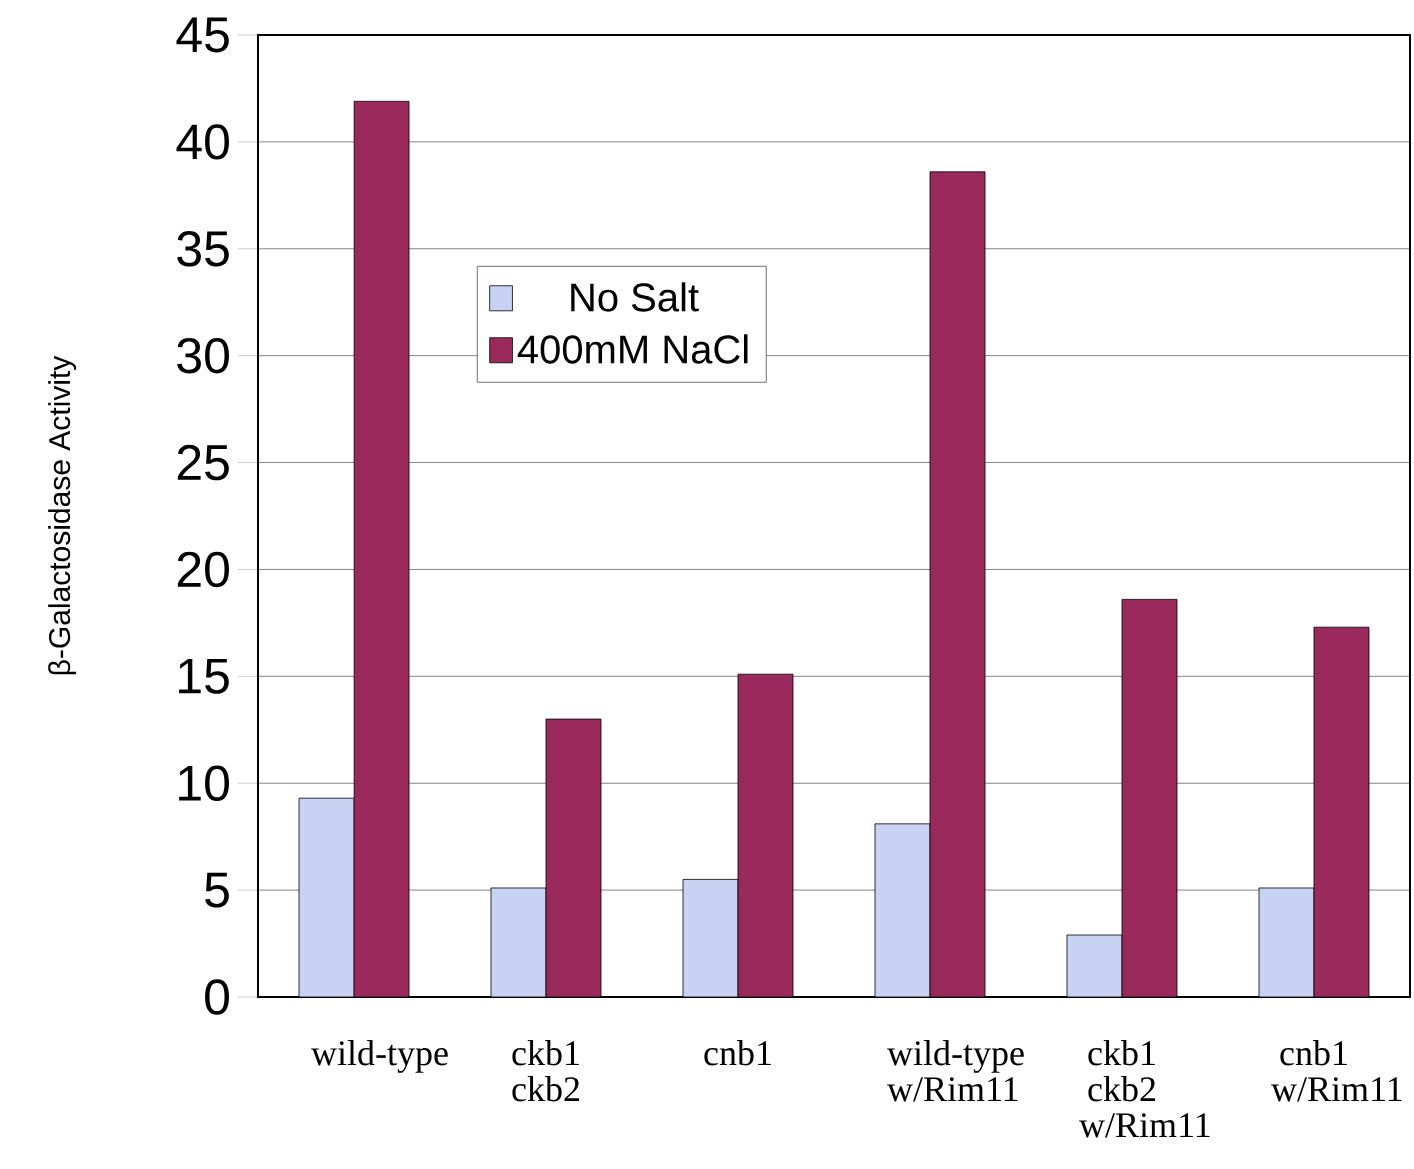 Image resolution: width=1414 pixels, height=1169 pixels. Describe the element at coordinates (955, 1071) in the screenshot. I see `x-tick-label: wild-type w/Rim11` at that location.